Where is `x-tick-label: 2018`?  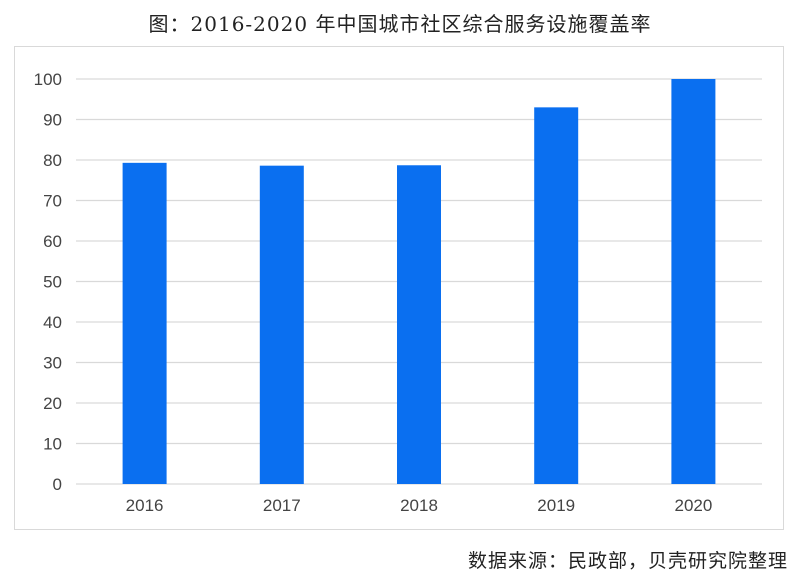 x-tick-label: 2018 is located at coordinates (419, 505).